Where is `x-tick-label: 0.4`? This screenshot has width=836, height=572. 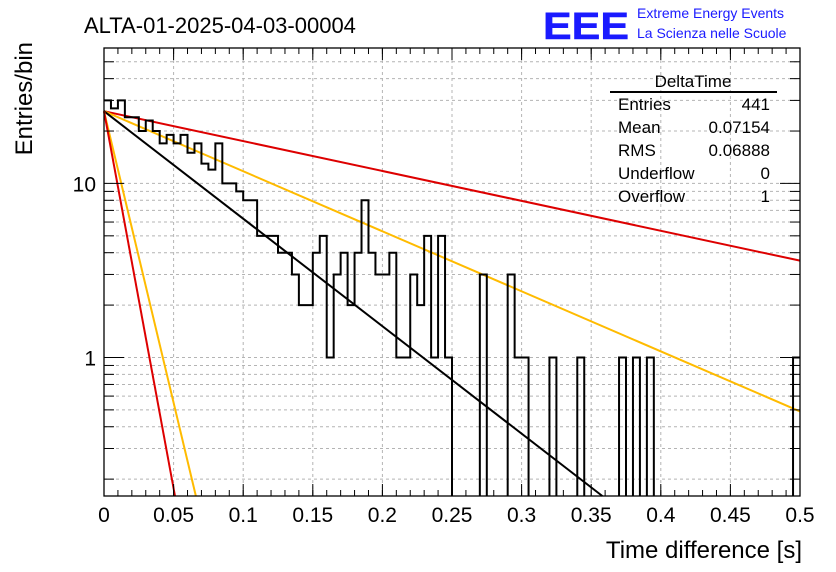 x-tick-label: 0.4 is located at coordinates (661, 515).